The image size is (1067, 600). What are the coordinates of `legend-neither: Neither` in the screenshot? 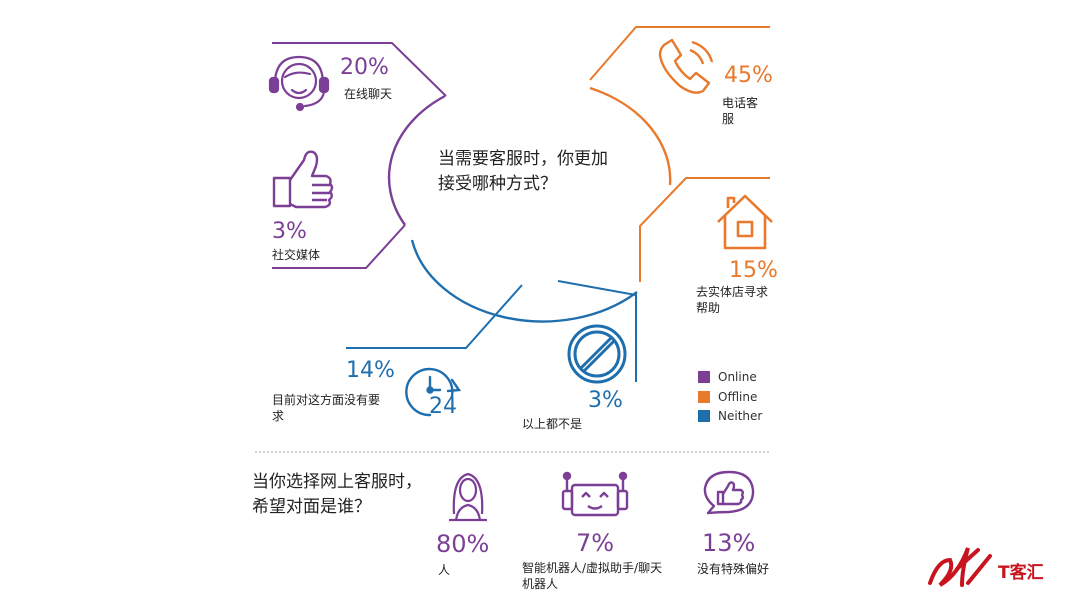 It's located at (730, 416).